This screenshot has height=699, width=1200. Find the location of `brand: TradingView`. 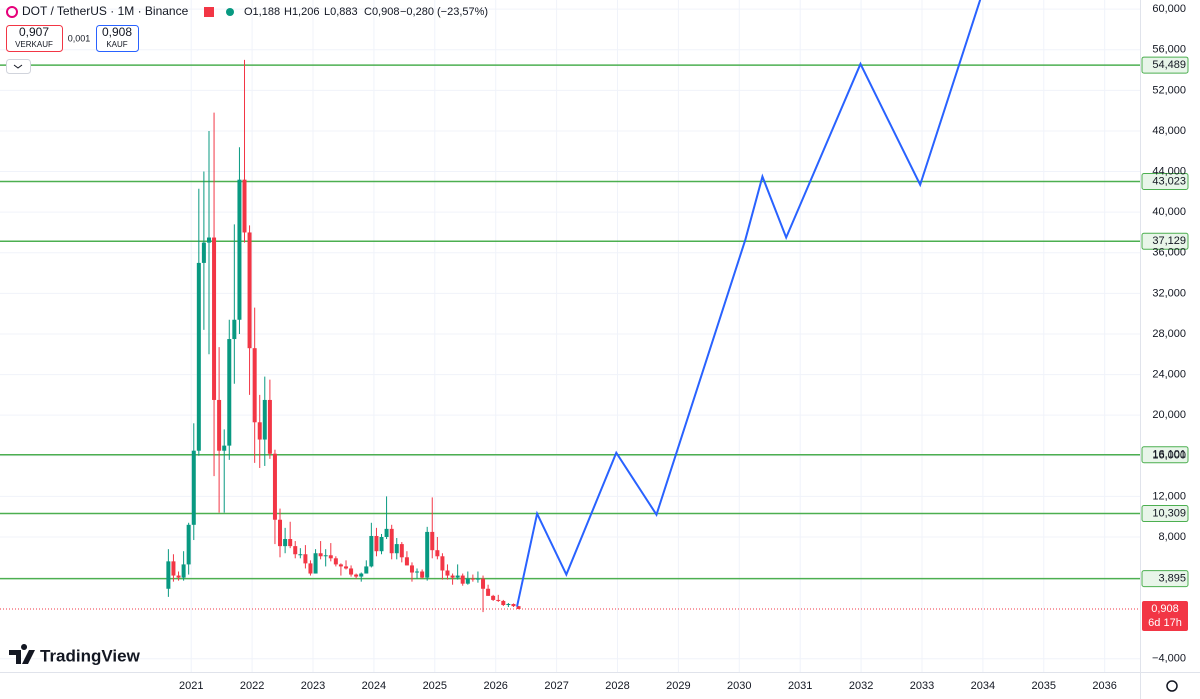

brand: TradingView is located at coordinates (90, 655).